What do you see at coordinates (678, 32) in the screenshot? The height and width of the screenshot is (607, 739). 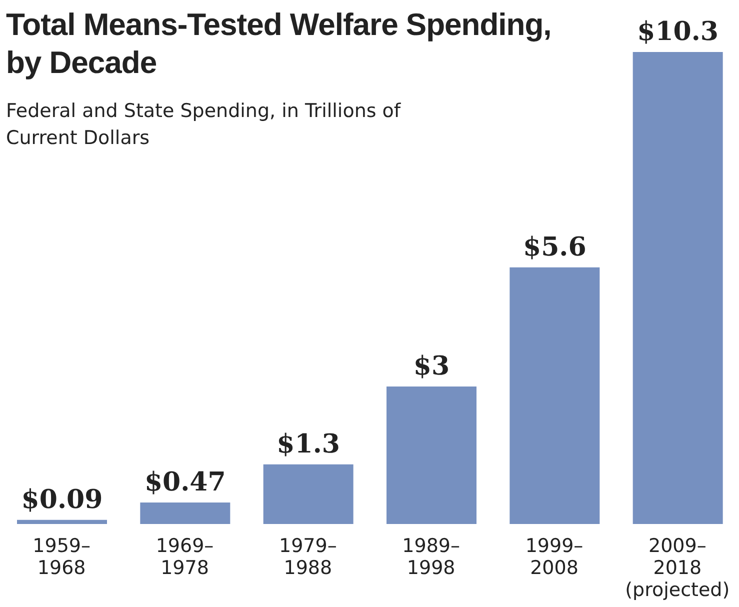 I see `data-label: $10.3` at bounding box center [678, 32].